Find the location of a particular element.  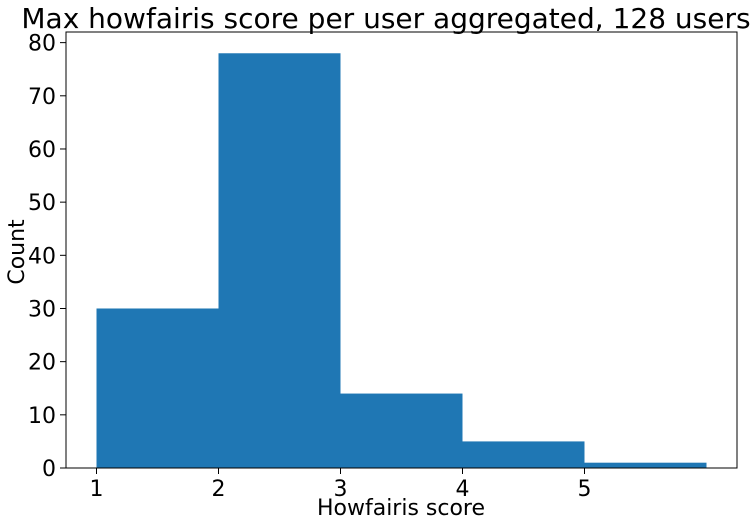

y-tick-label: 80 is located at coordinates (42, 44).